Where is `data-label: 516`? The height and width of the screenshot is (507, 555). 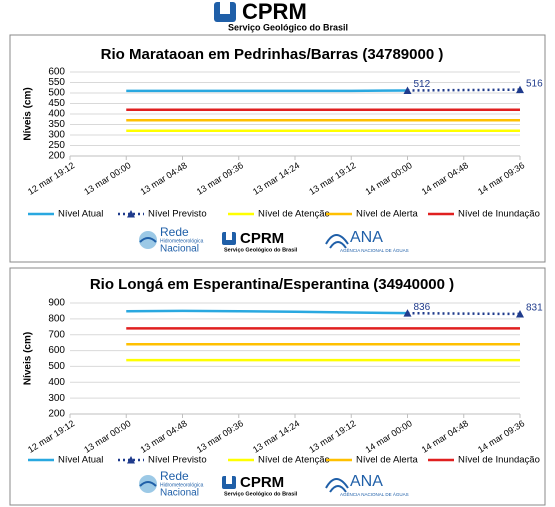
data-label: 516 is located at coordinates (534, 83).